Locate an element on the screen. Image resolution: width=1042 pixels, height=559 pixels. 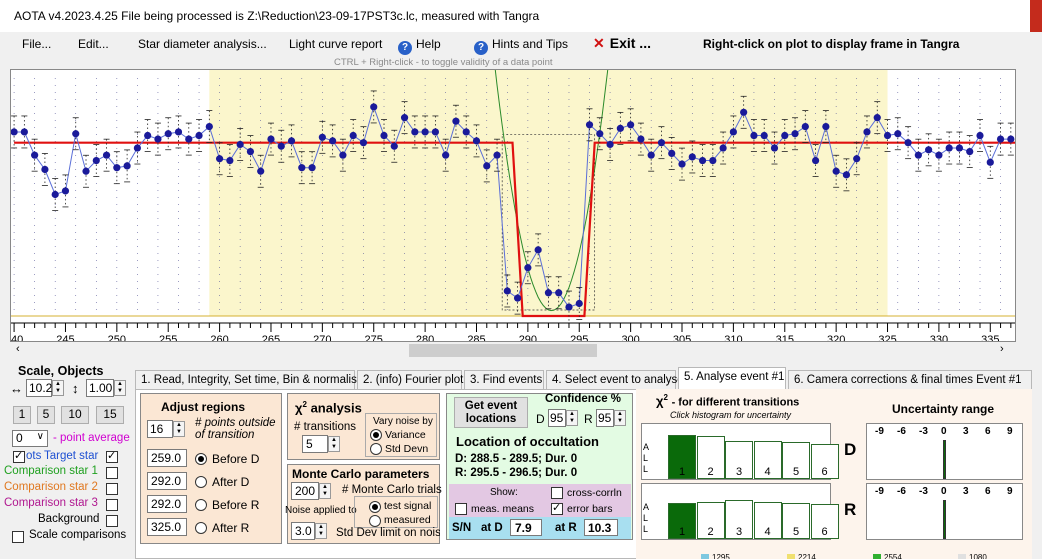
scale-comparisons-checkbox is located at coordinates (18, 537).